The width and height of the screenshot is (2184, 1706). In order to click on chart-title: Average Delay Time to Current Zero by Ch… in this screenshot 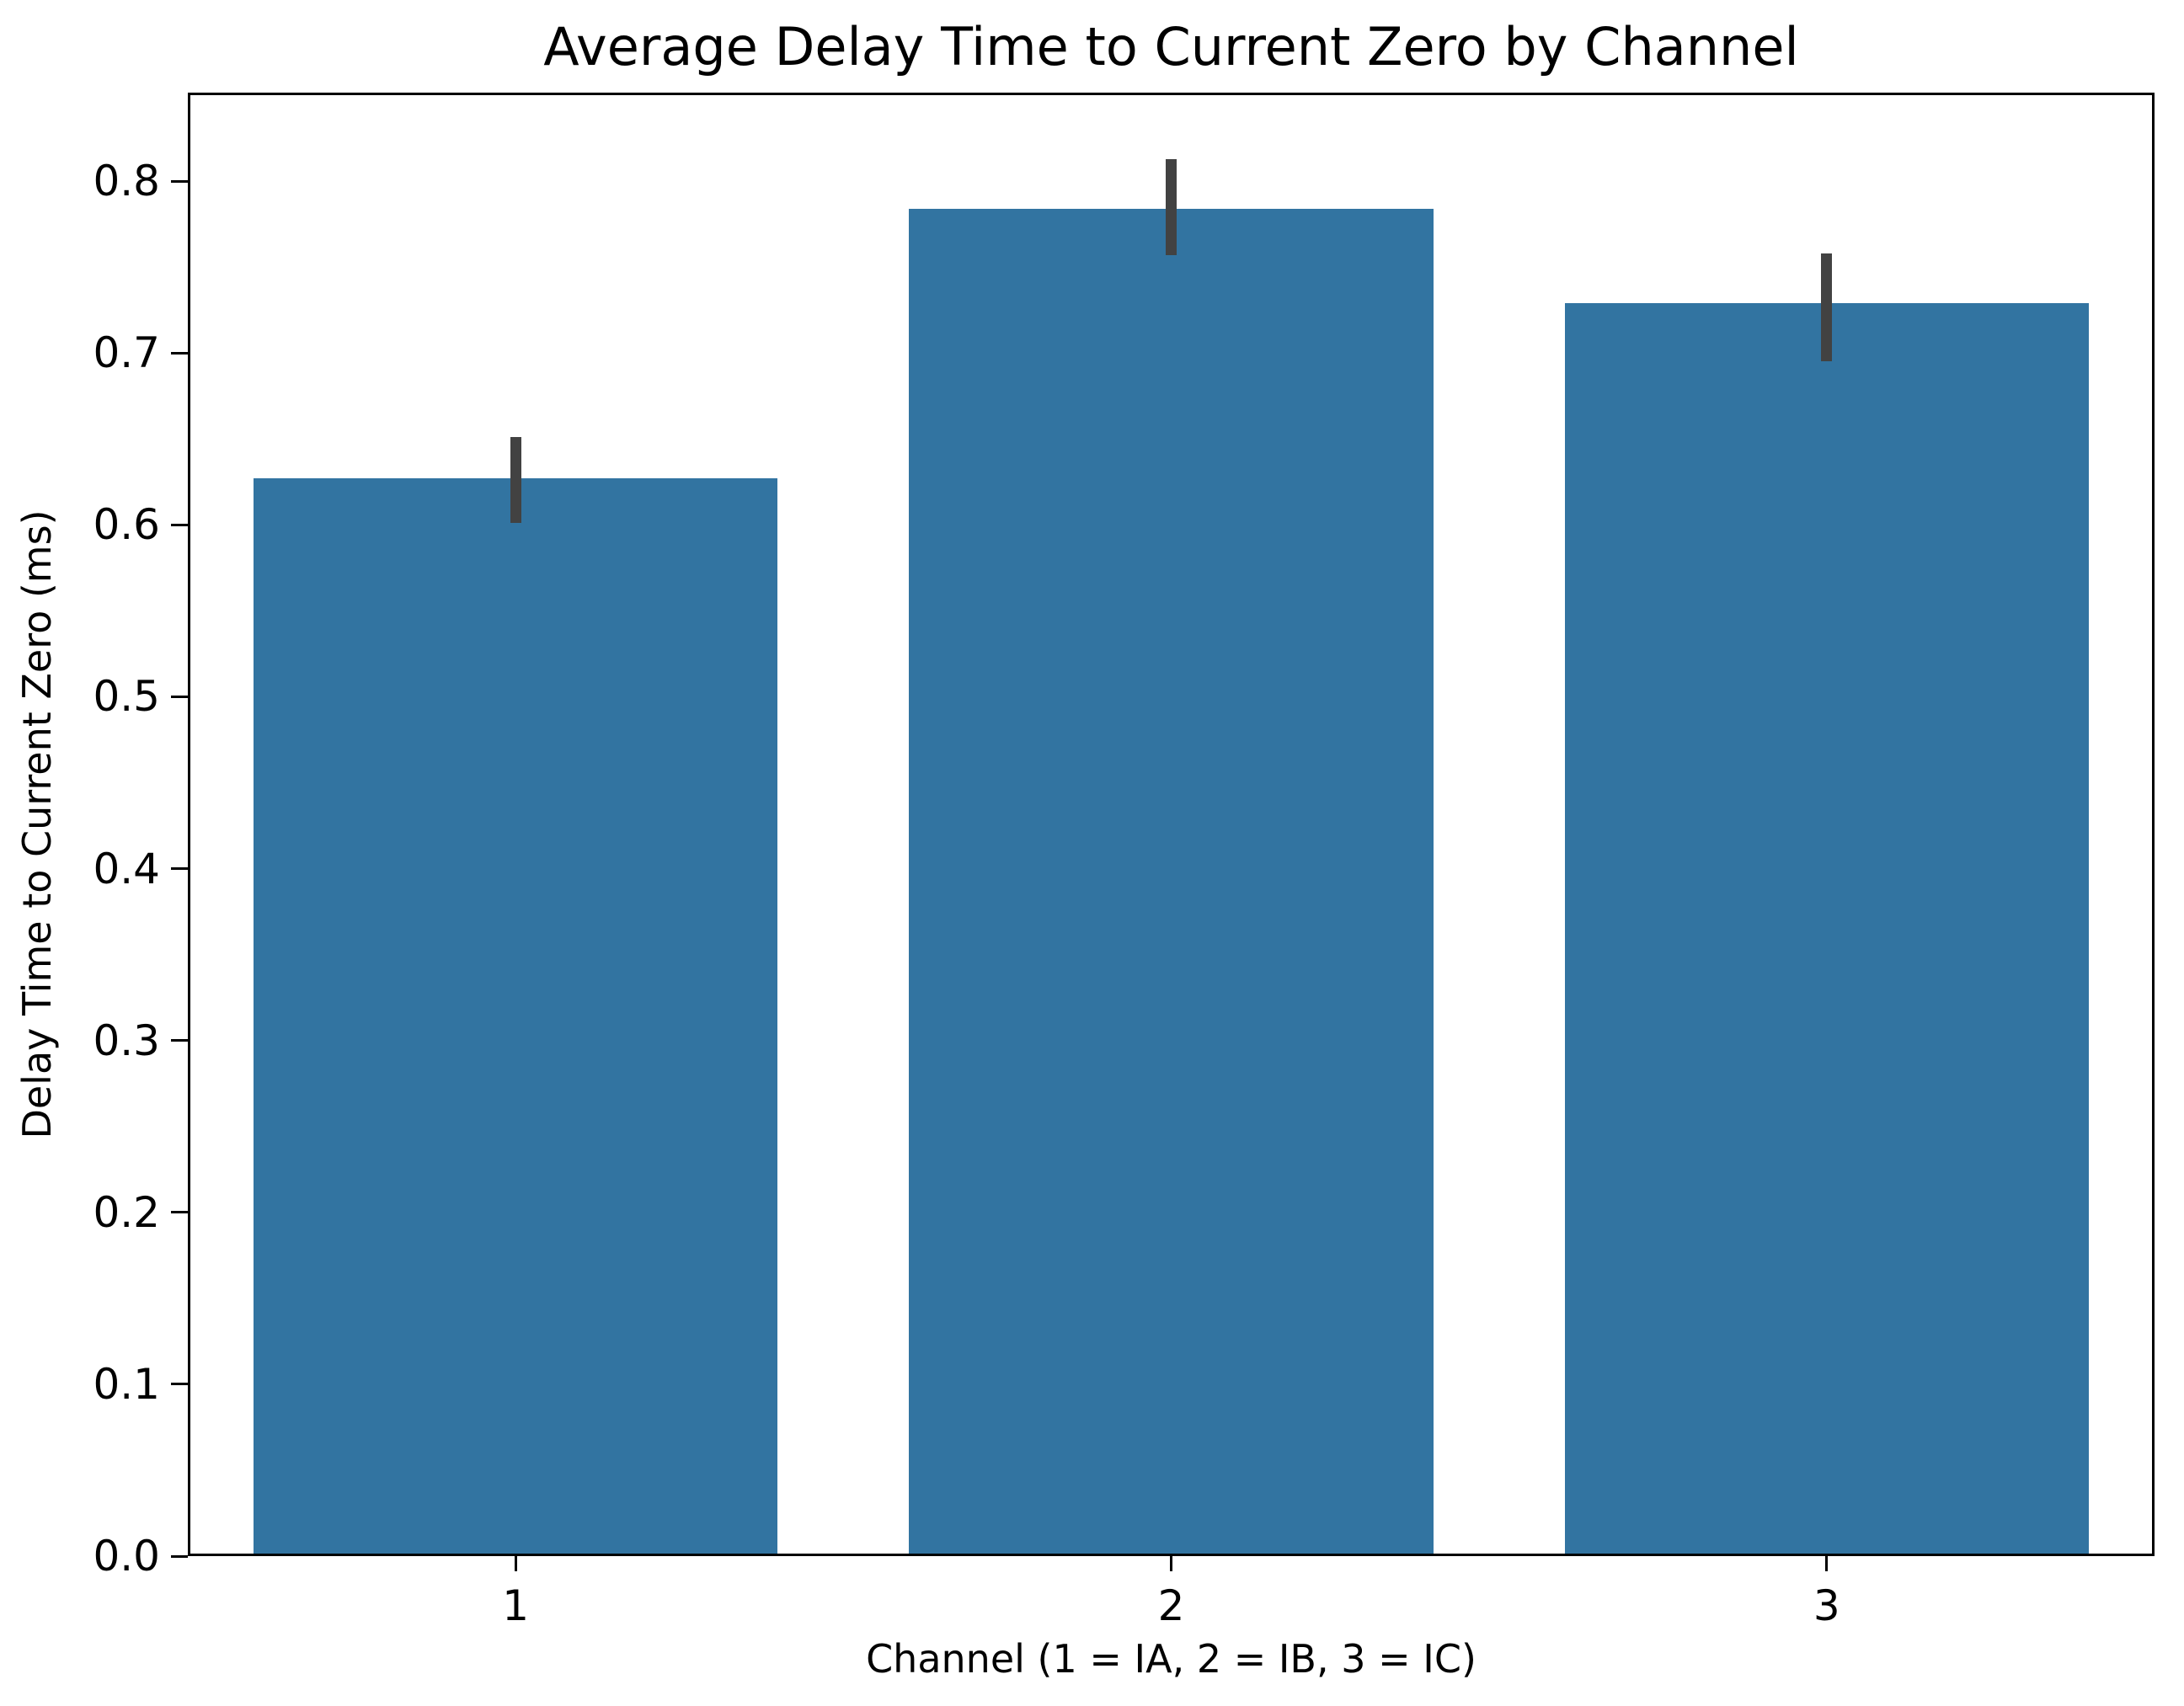, I will do `click(1171, 46)`.